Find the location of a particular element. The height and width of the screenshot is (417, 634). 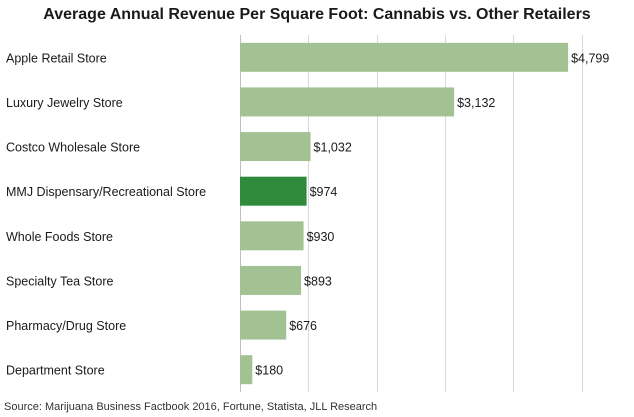

category-label: Specialty Tea Store is located at coordinates (60, 281).